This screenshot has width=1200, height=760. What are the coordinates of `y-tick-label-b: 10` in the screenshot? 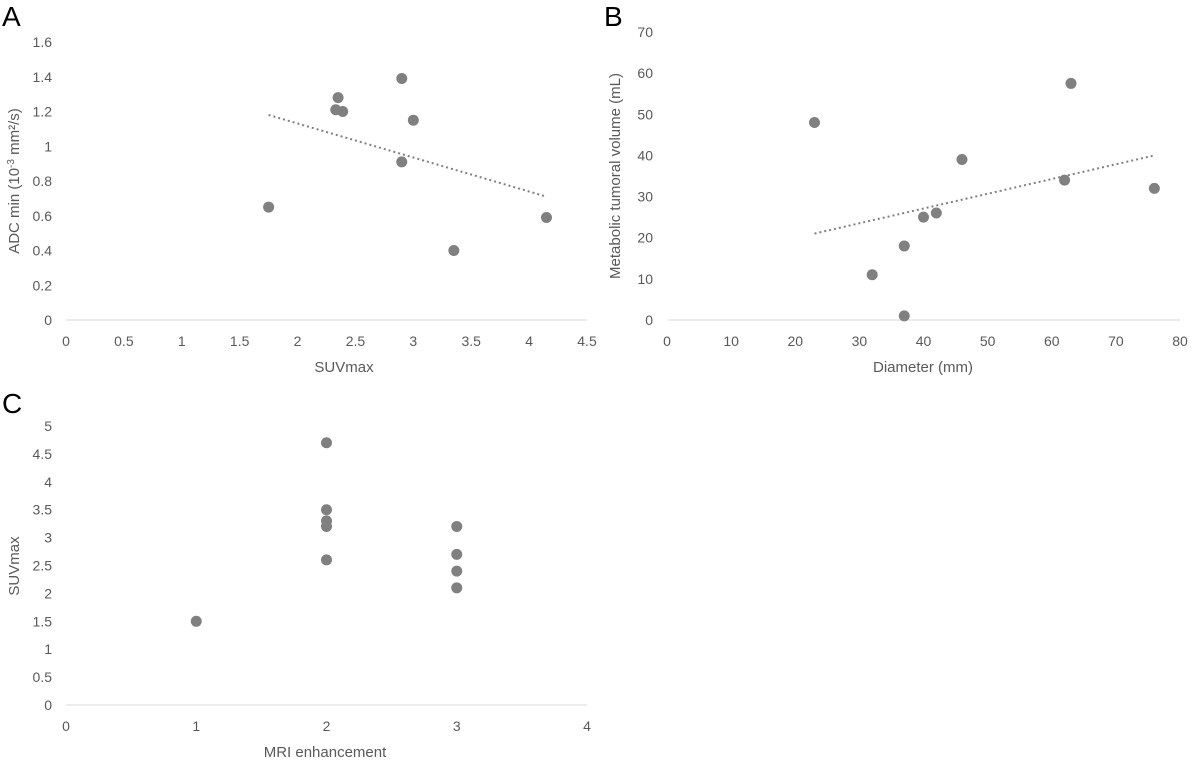 It's located at (645, 279).